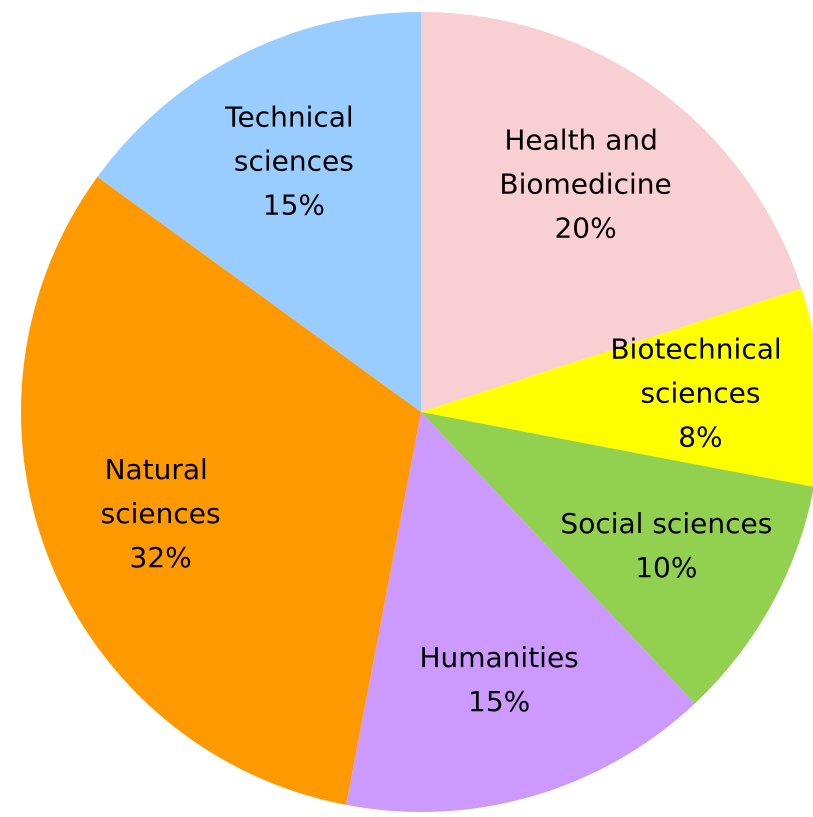 This screenshot has width=813, height=817. Describe the element at coordinates (700, 370) in the screenshot. I see `slice-label: Biotechnical sciences` at that location.